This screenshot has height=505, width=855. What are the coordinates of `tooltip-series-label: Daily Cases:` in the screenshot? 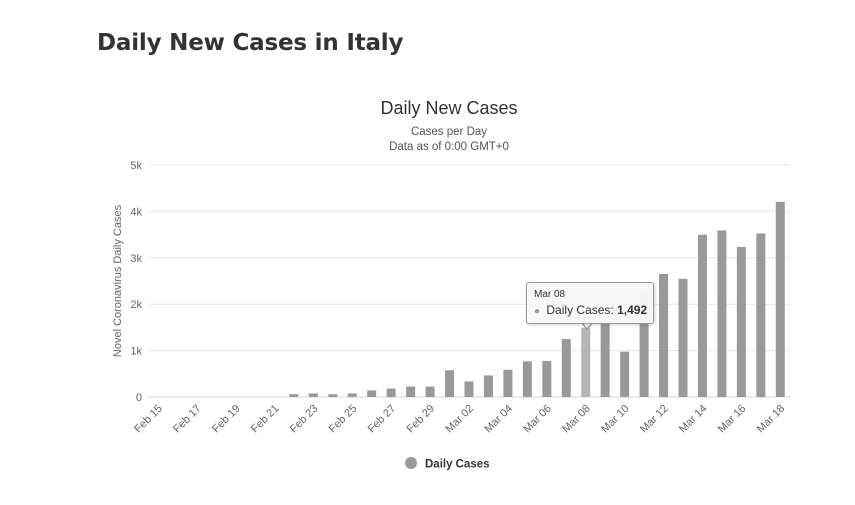 It's located at (580, 310).